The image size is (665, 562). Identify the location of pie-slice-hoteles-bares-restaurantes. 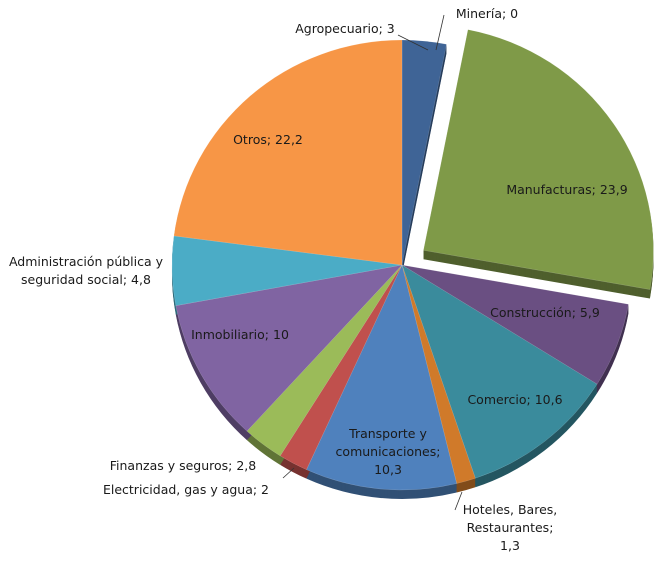
(438, 374).